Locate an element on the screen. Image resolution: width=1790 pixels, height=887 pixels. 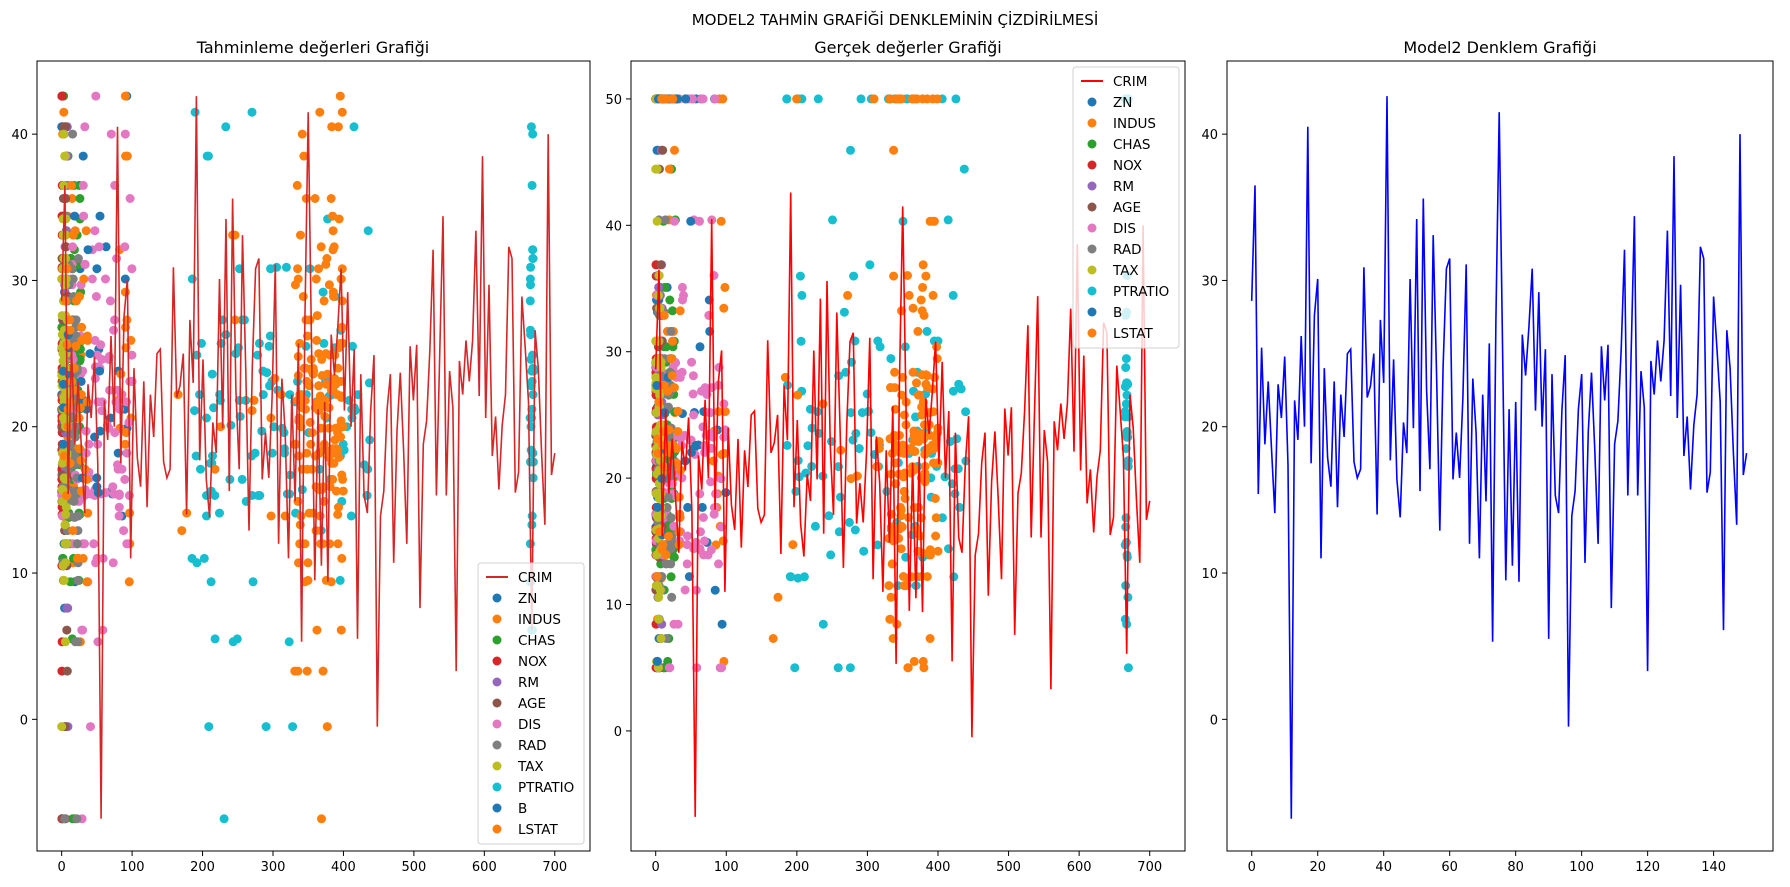
legend-label-indus: INDUS is located at coordinates (539, 620).